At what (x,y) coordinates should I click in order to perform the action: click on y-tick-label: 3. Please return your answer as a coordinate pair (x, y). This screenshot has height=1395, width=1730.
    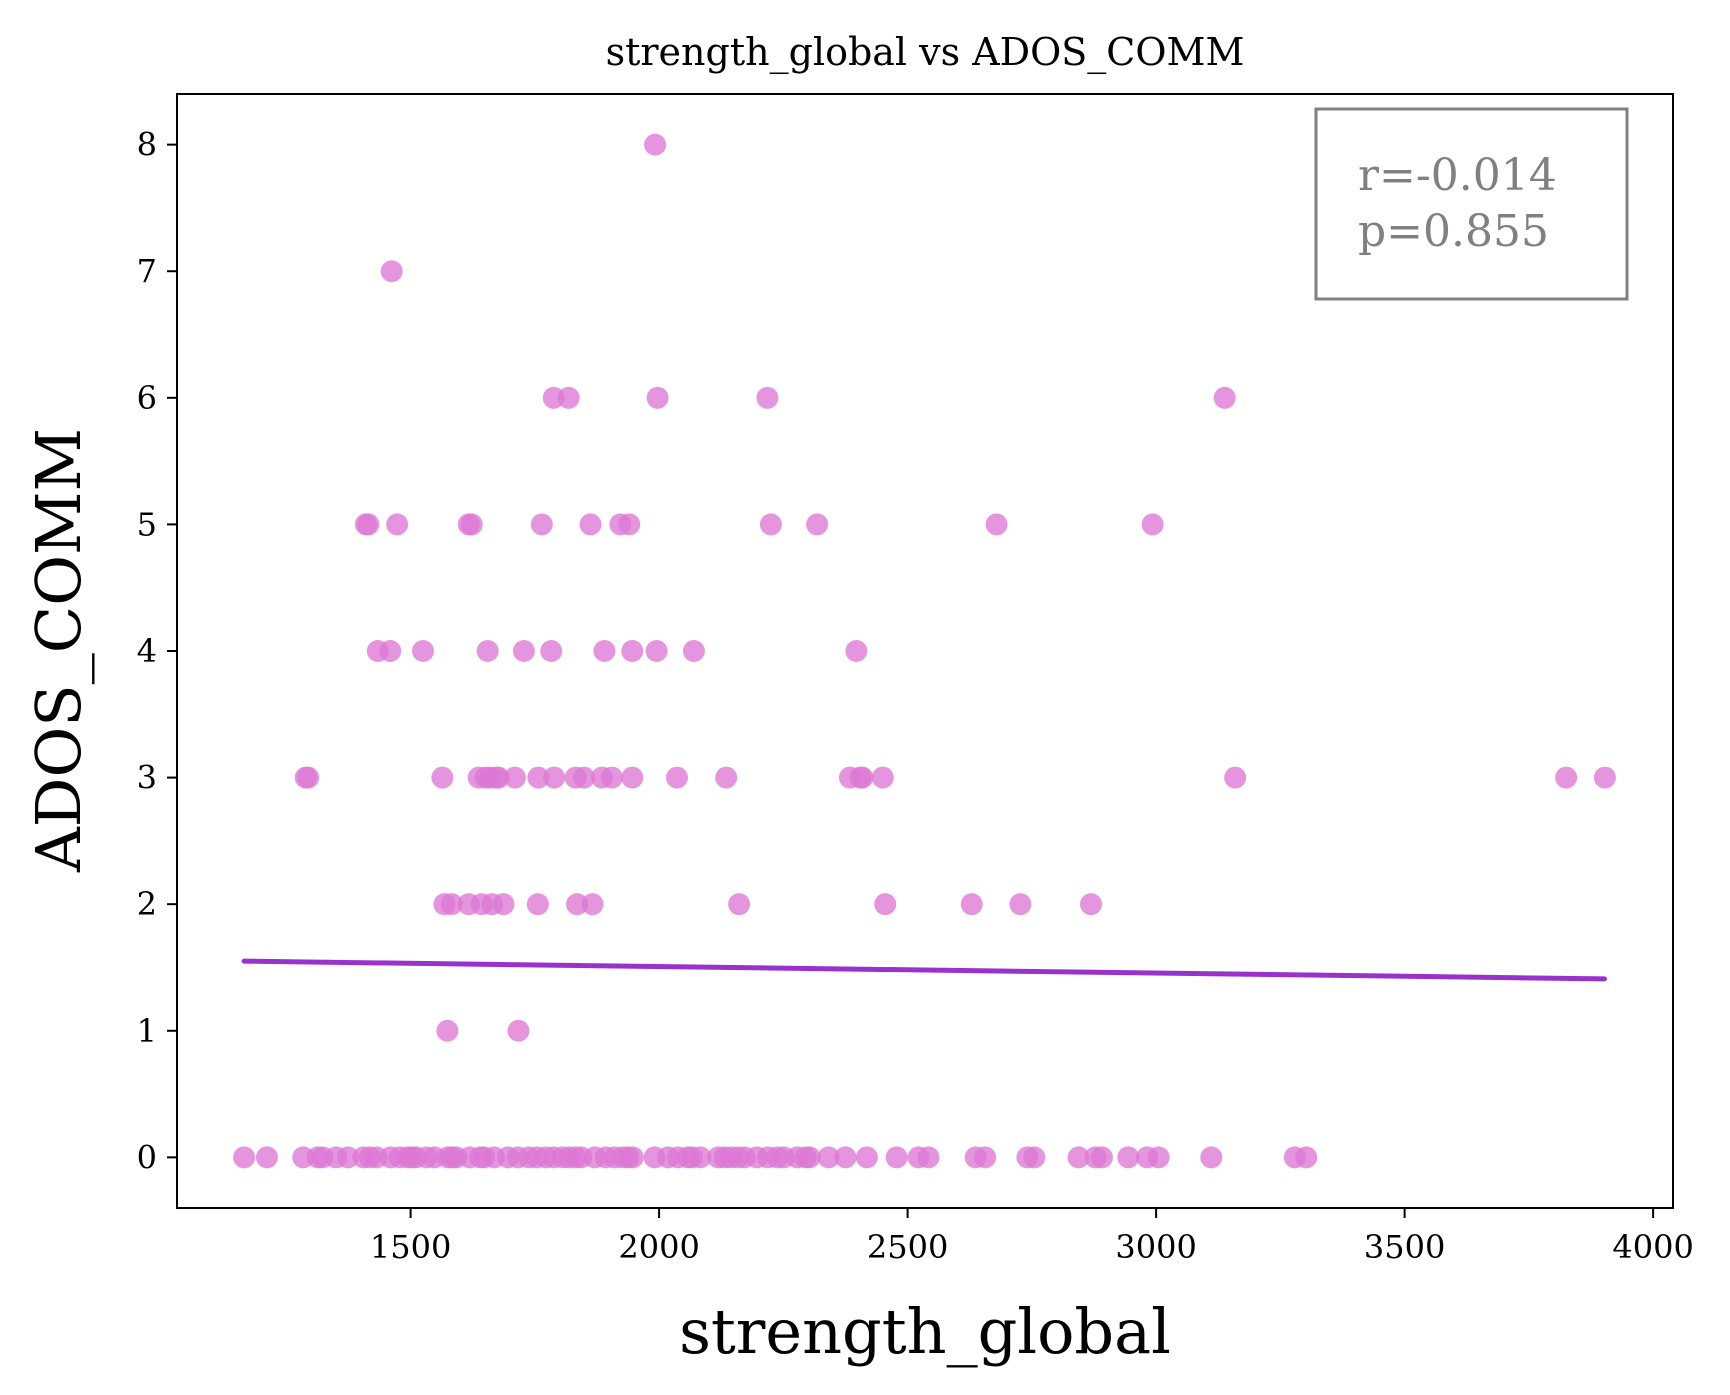
    Looking at the image, I should click on (147, 778).